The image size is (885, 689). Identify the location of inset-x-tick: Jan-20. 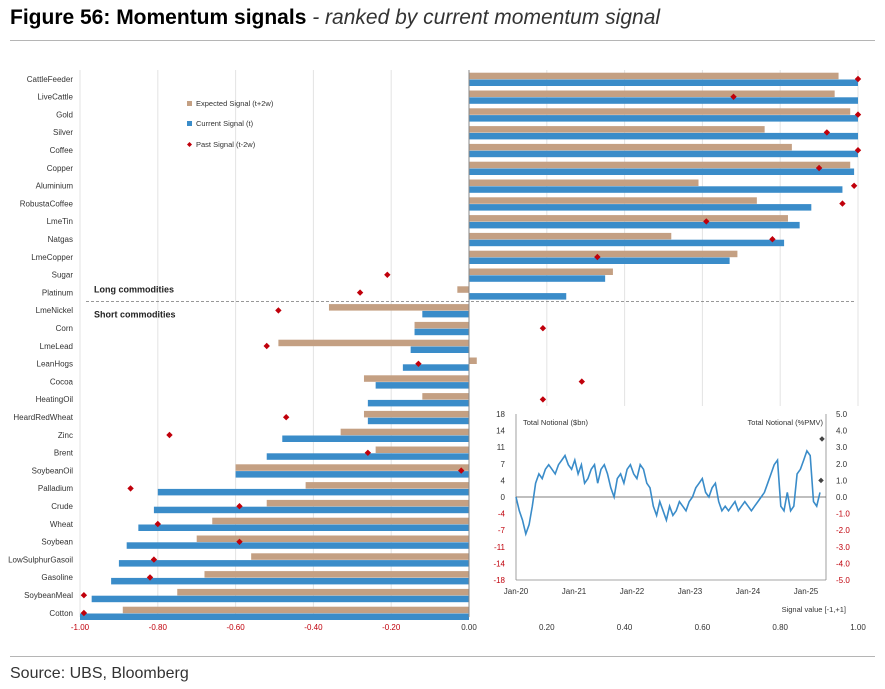
(516, 591).